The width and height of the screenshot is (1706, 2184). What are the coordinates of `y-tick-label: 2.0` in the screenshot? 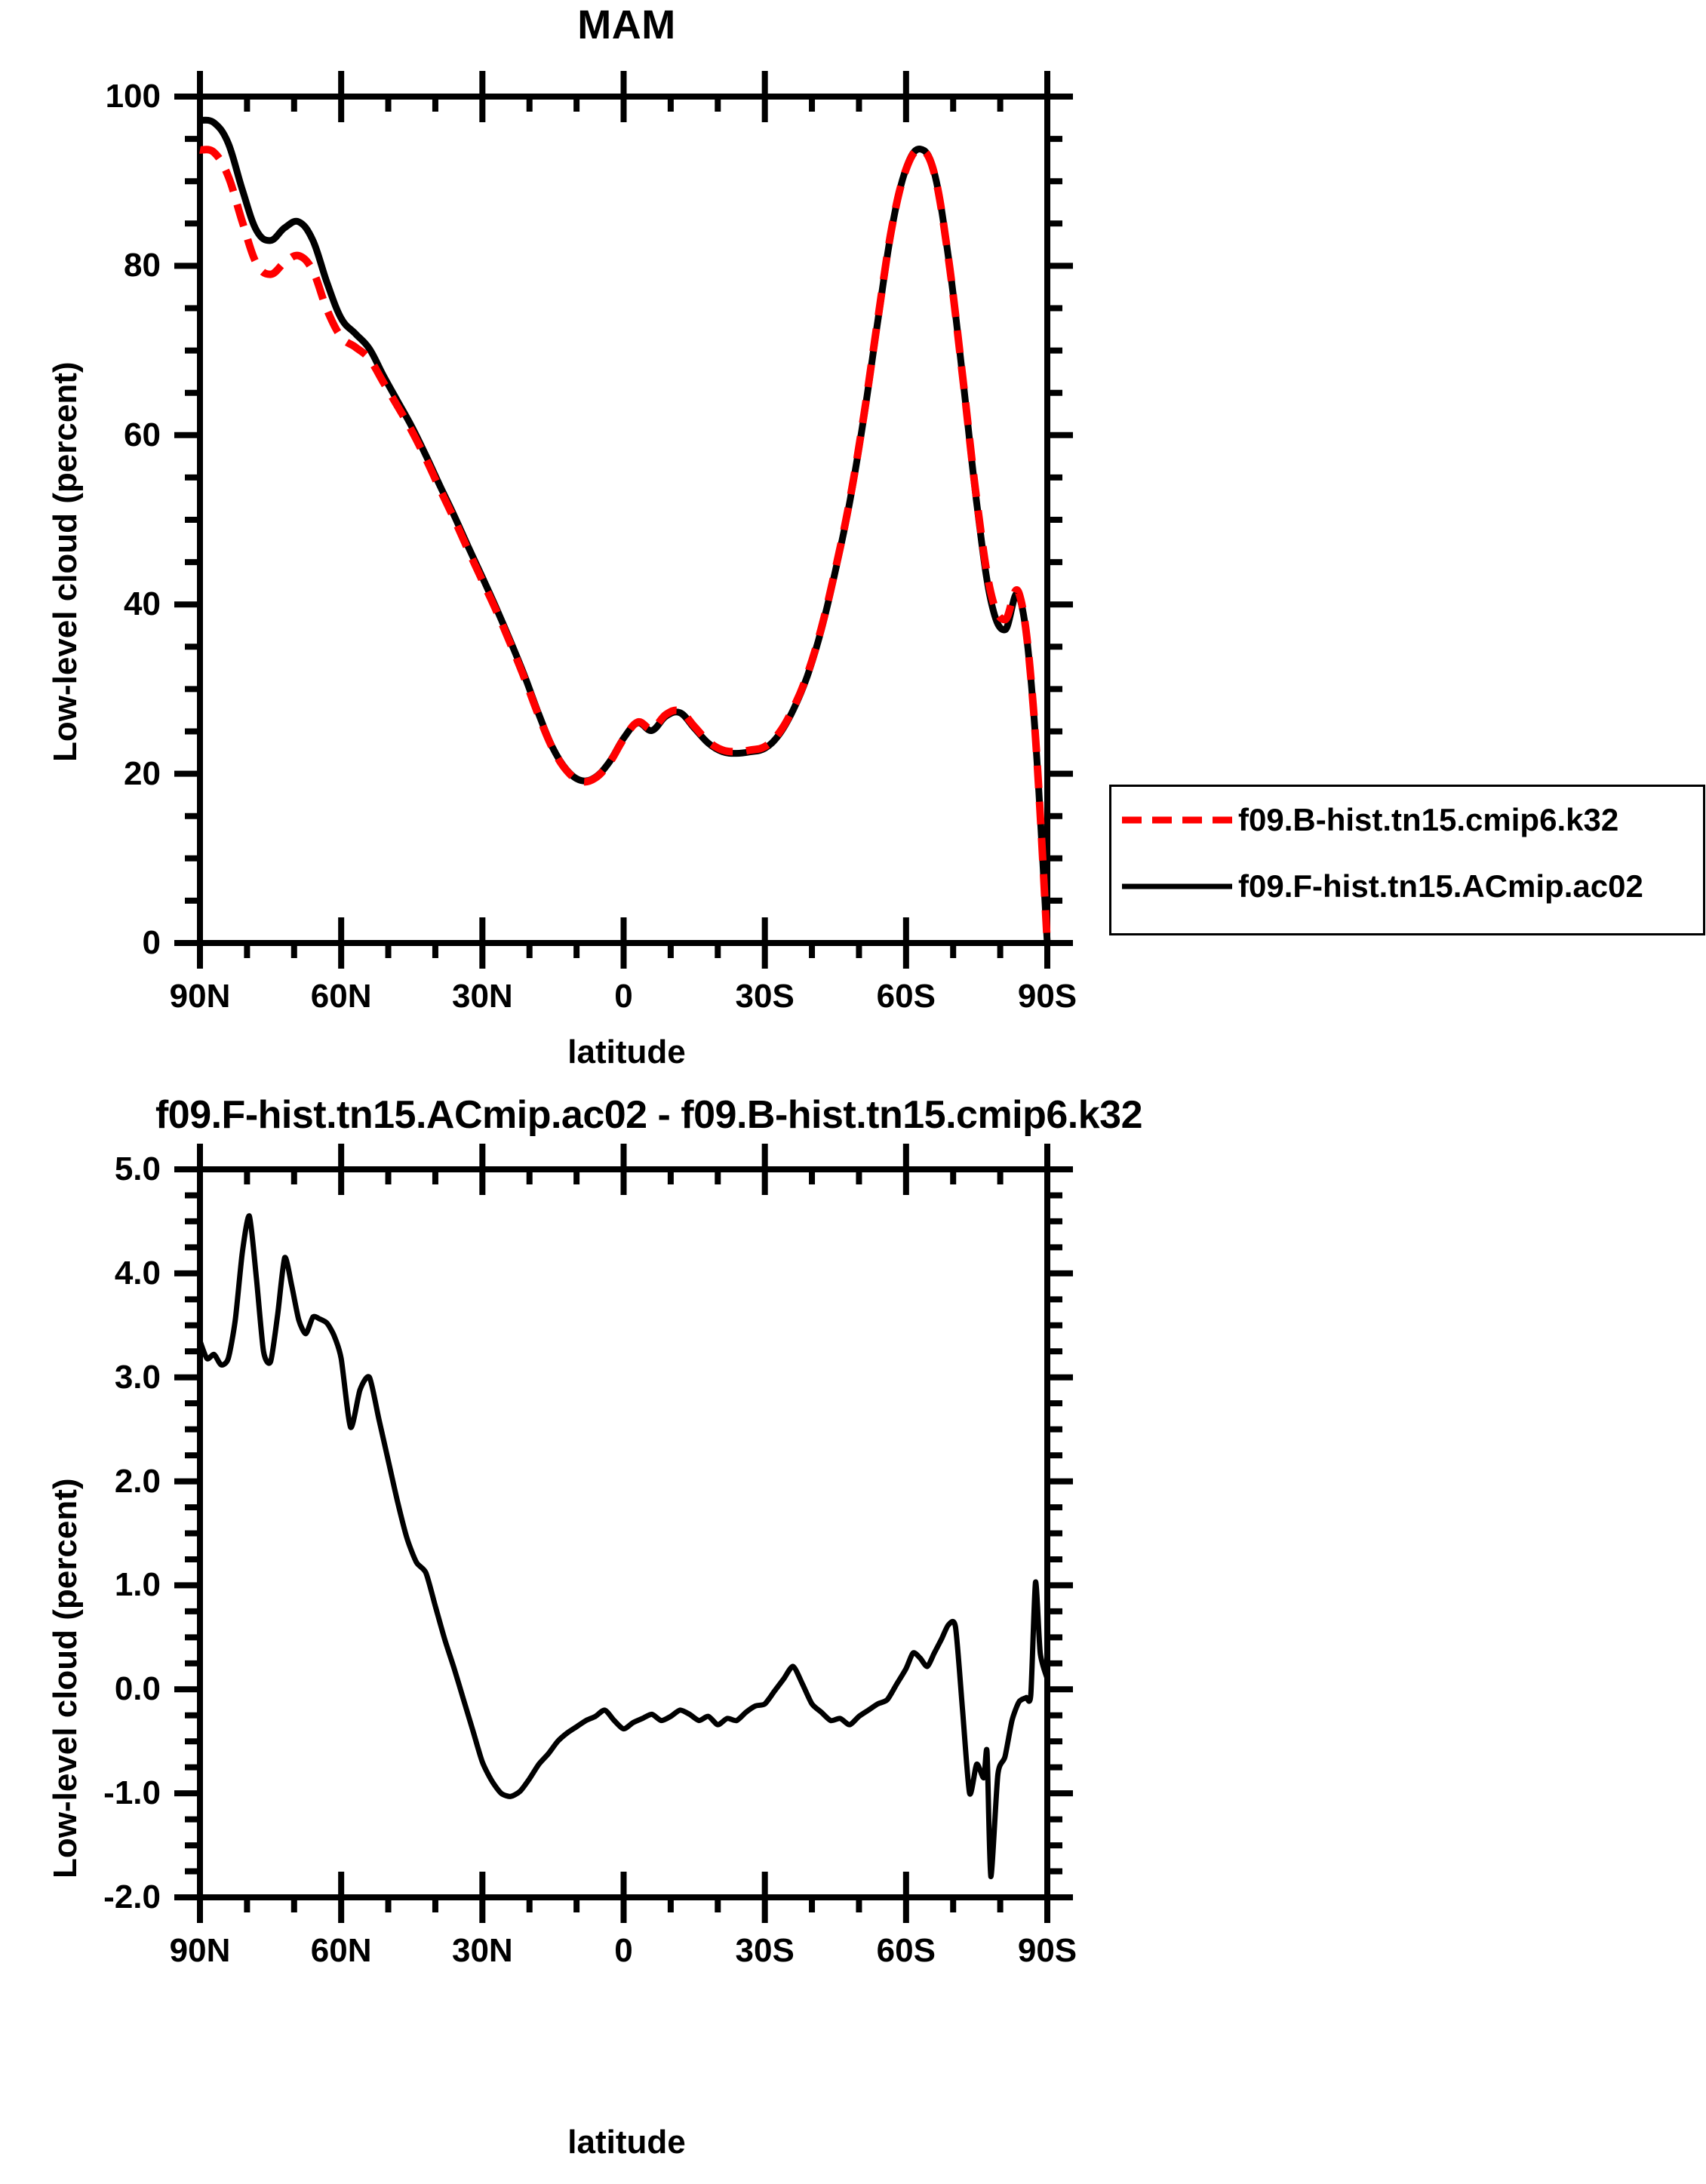 It's located at (137, 1481).